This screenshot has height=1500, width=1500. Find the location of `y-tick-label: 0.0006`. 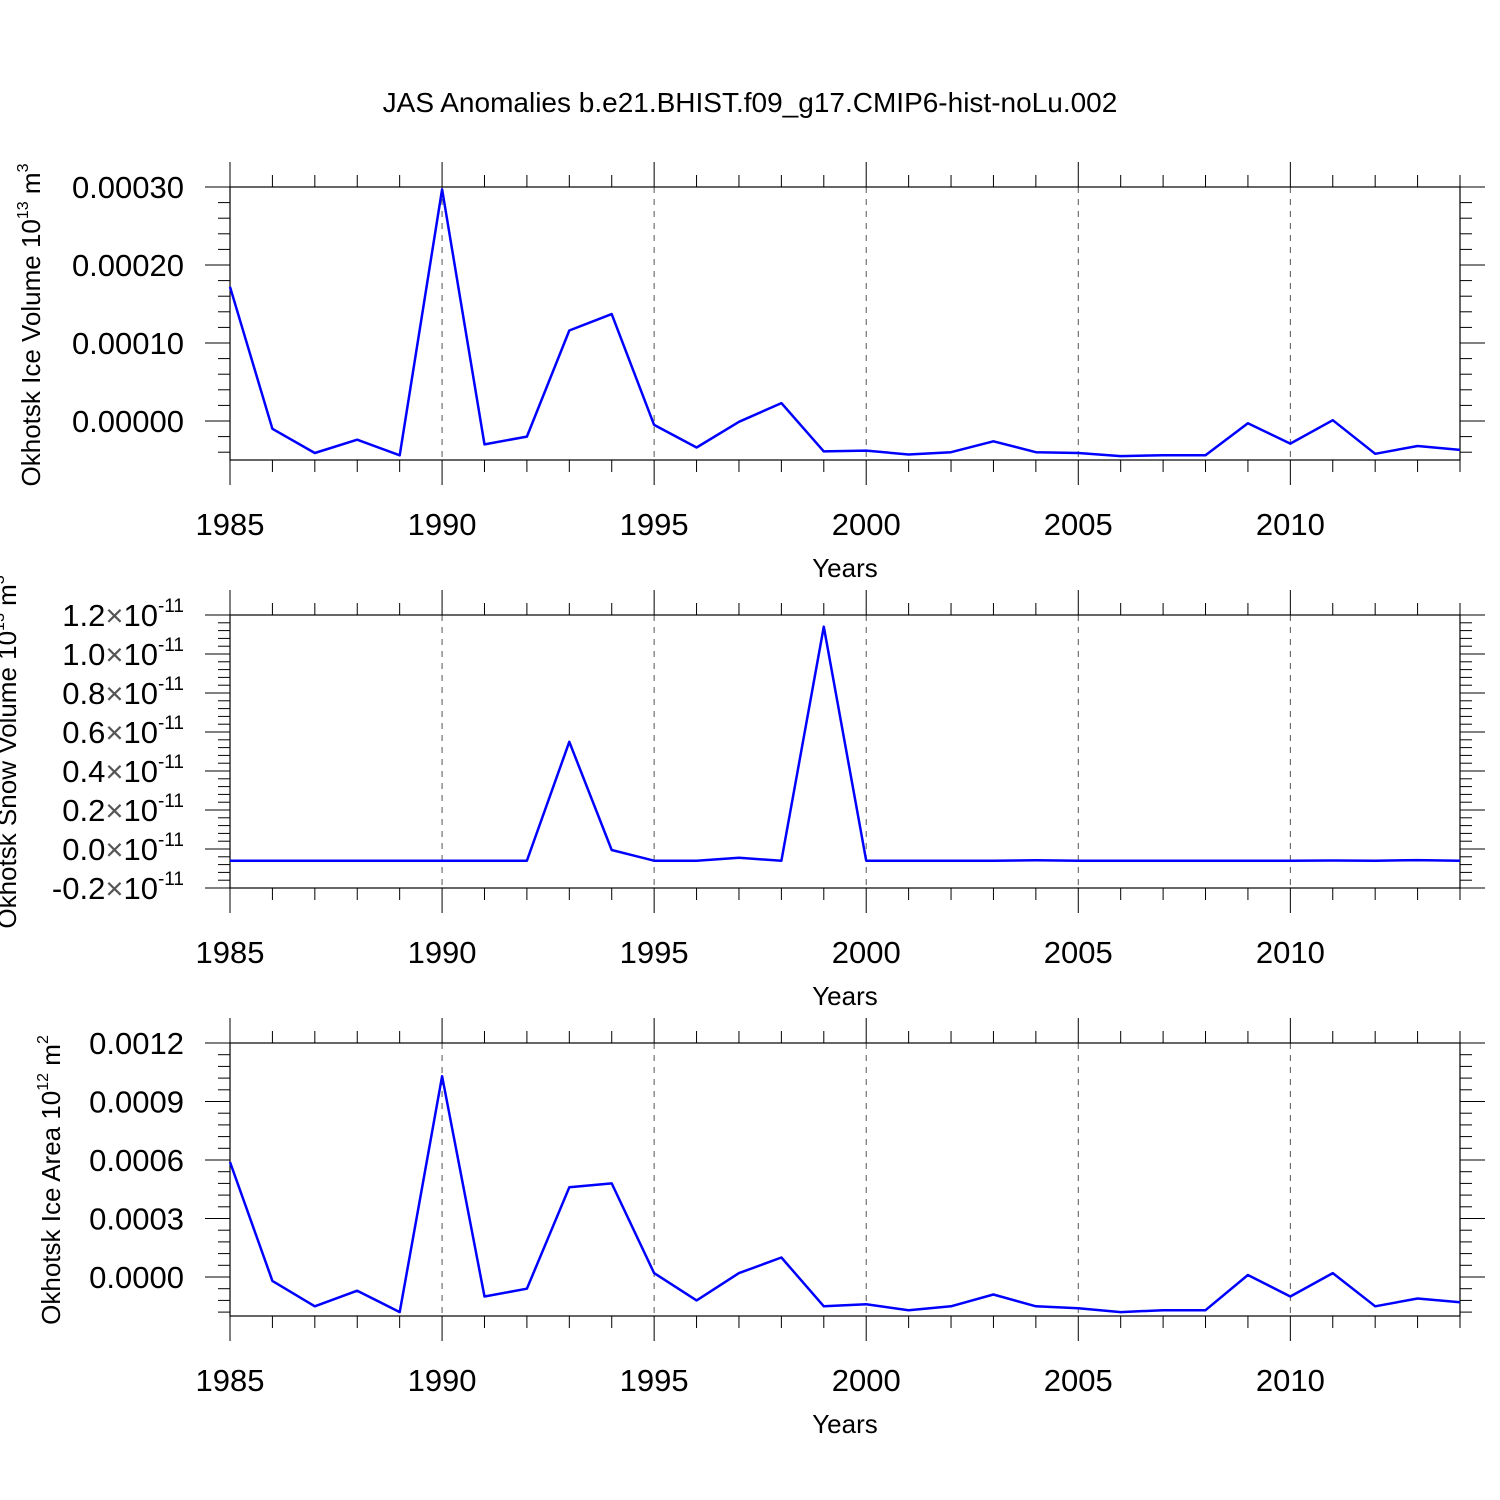

y-tick-label: 0.0006 is located at coordinates (136, 1160).